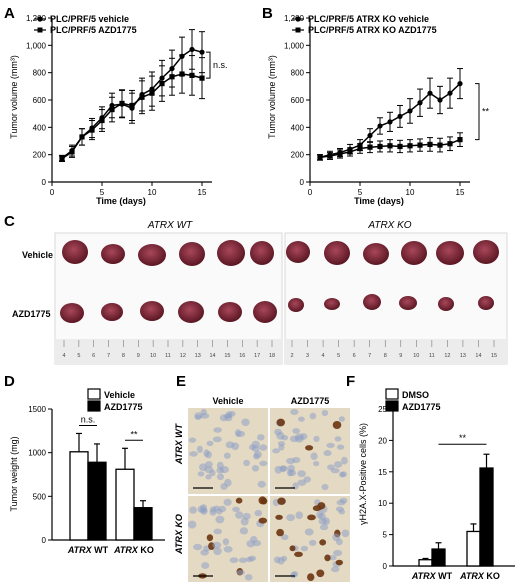 The image size is (520, 587). What do you see at coordinates (389, 225) in the screenshot?
I see `photo-title-ko: ATRX KO` at bounding box center [389, 225].